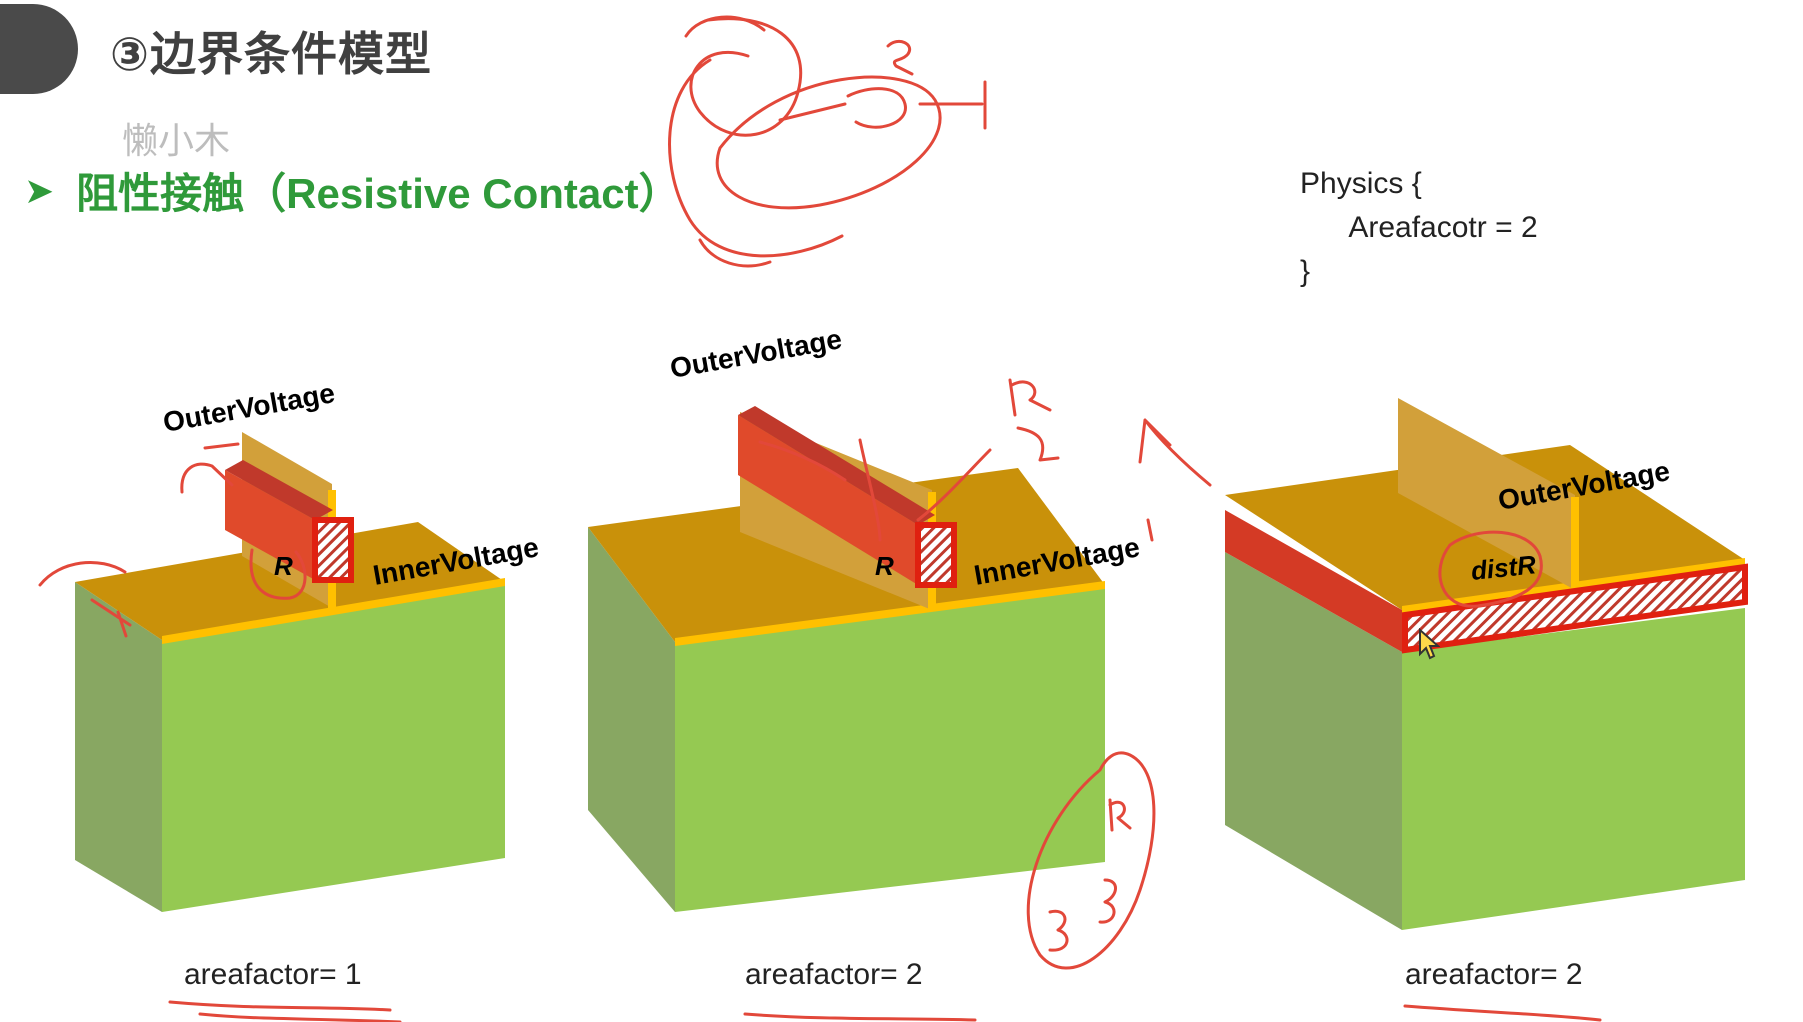  I want to click on code-block: Physics { Areafacotr = 2}, so click(1419, 228).